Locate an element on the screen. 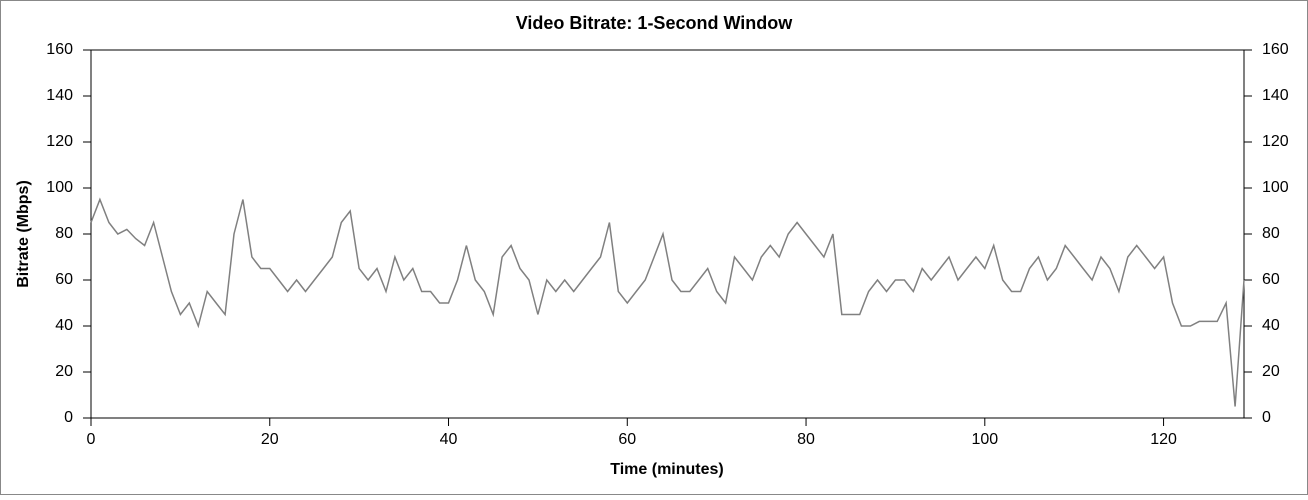  x-axis-label: Time (minutes) is located at coordinates (667, 469).